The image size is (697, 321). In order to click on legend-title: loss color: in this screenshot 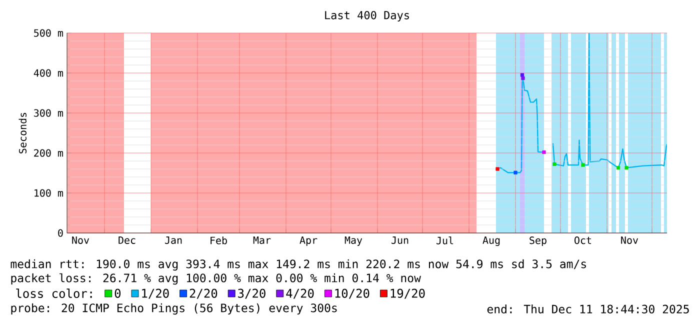, I will do `click(54, 293)`.